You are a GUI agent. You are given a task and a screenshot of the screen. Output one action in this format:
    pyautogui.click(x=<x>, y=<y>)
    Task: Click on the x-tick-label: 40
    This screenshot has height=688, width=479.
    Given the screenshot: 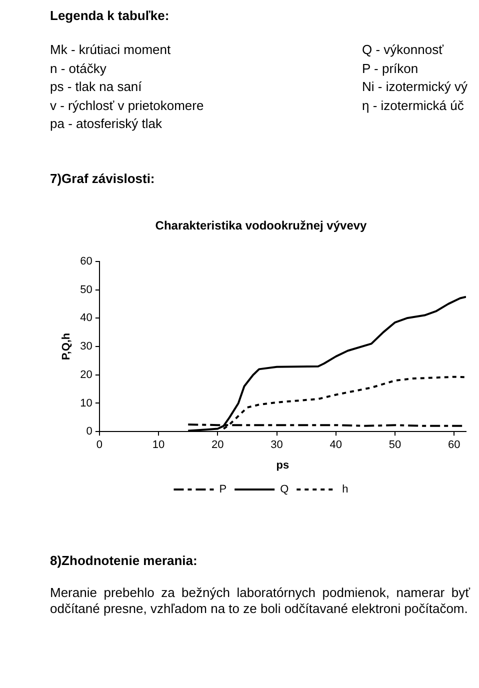 What is the action you would take?
    pyautogui.click(x=336, y=445)
    